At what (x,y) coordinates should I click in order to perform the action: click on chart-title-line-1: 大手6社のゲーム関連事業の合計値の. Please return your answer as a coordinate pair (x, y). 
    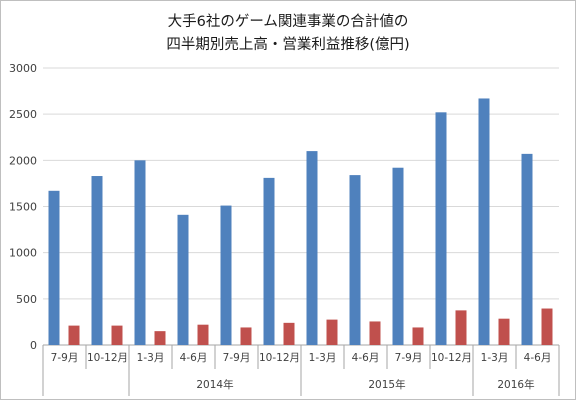
    Looking at the image, I should click on (288, 22).